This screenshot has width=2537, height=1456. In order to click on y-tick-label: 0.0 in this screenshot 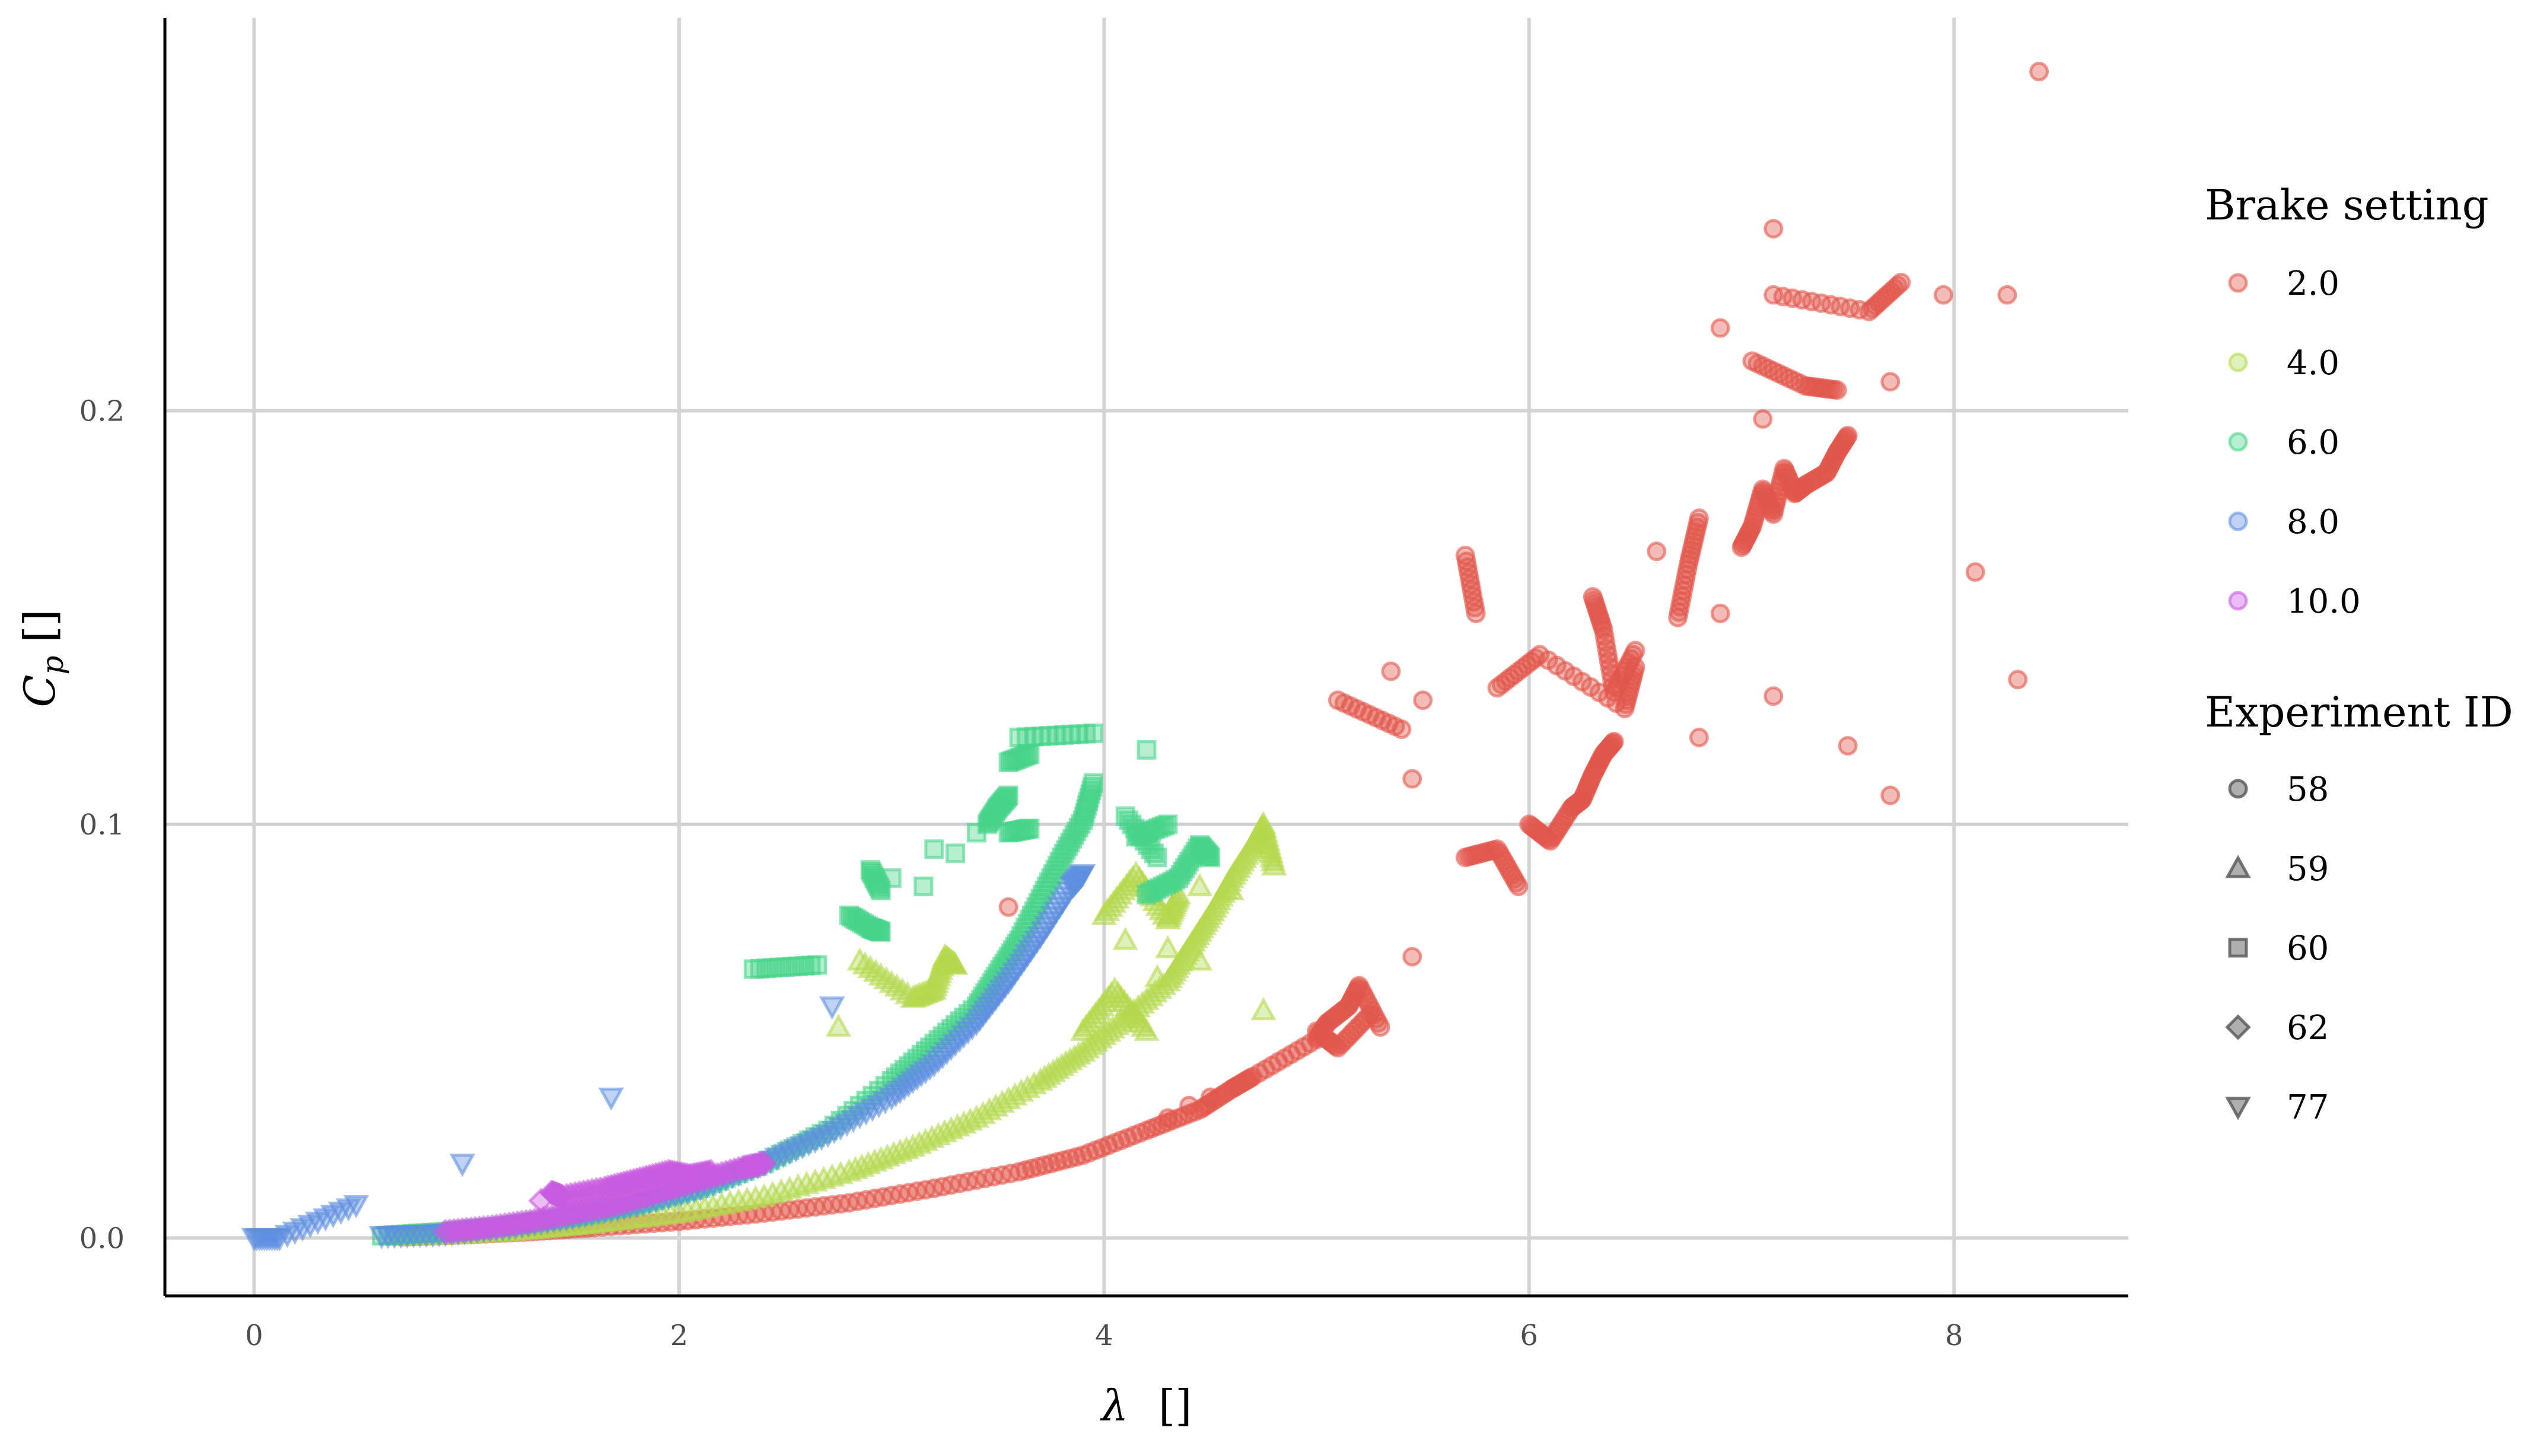, I will do `click(102, 1238)`.